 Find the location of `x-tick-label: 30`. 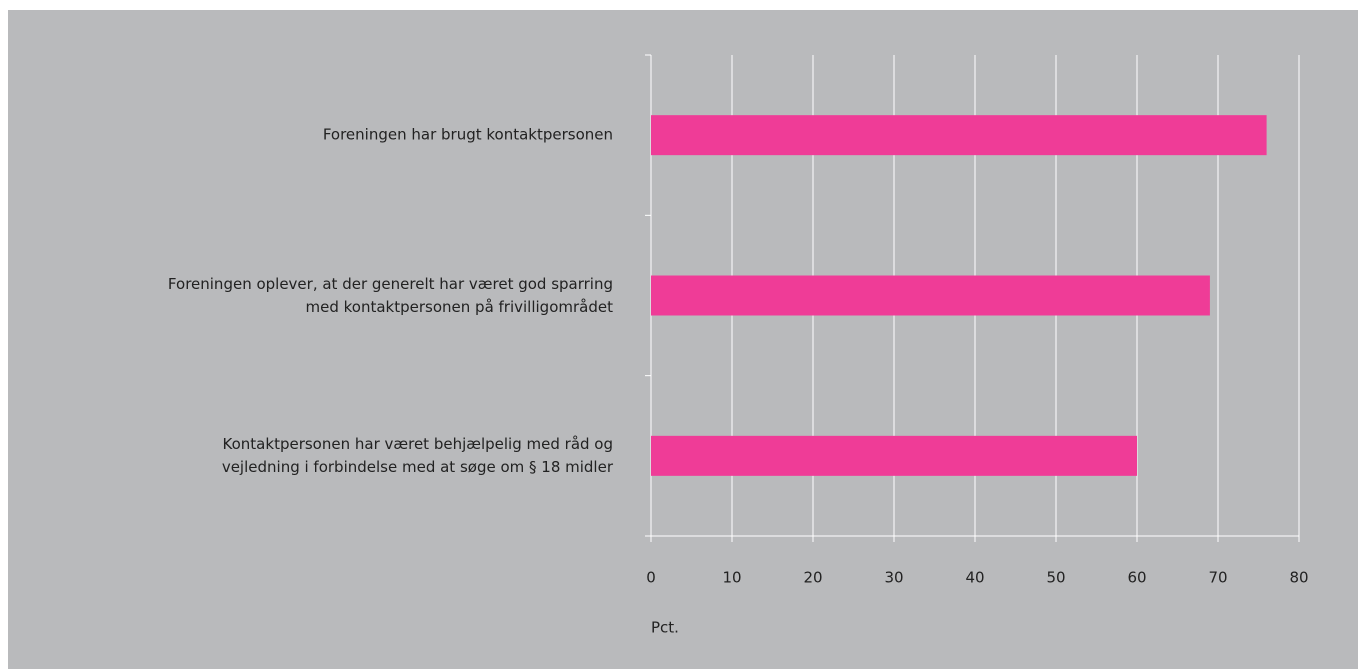

x-tick-label: 30 is located at coordinates (893, 578).